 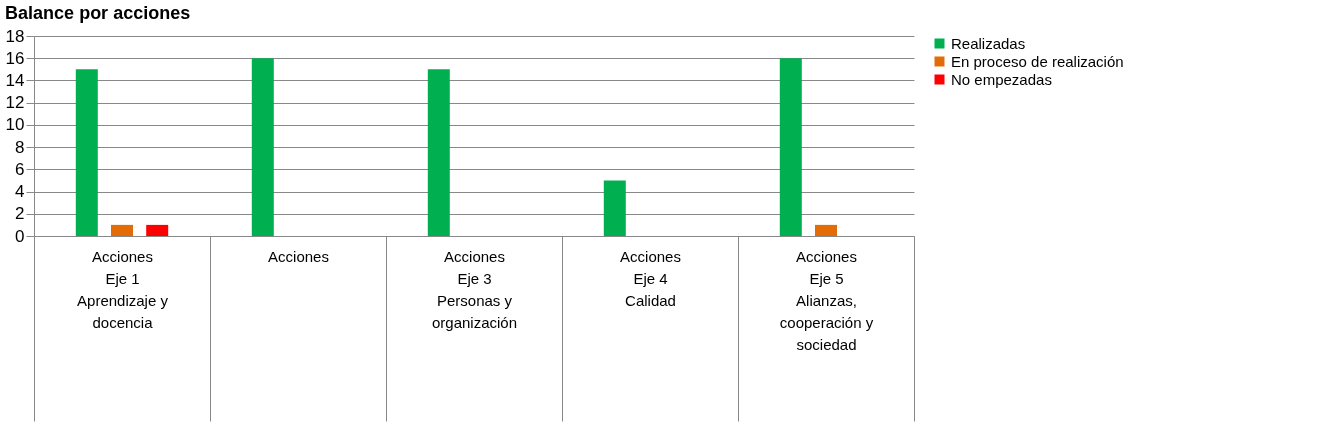 What do you see at coordinates (15, 58) in the screenshot?
I see `y-tick-label: 16` at bounding box center [15, 58].